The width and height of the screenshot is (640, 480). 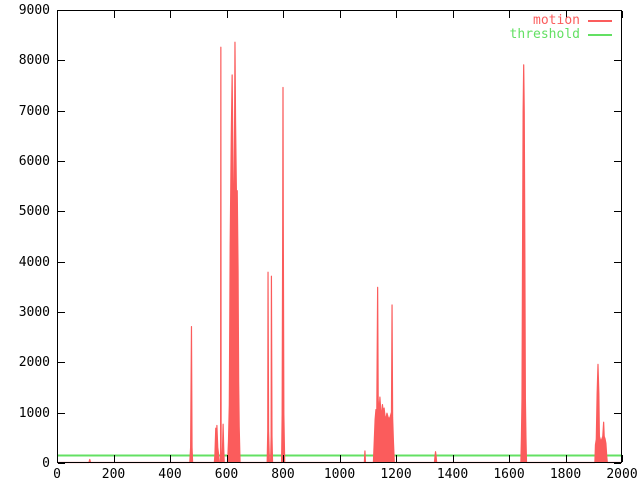 I want to click on y-axis-tick-label: 1000, so click(x=34, y=413).